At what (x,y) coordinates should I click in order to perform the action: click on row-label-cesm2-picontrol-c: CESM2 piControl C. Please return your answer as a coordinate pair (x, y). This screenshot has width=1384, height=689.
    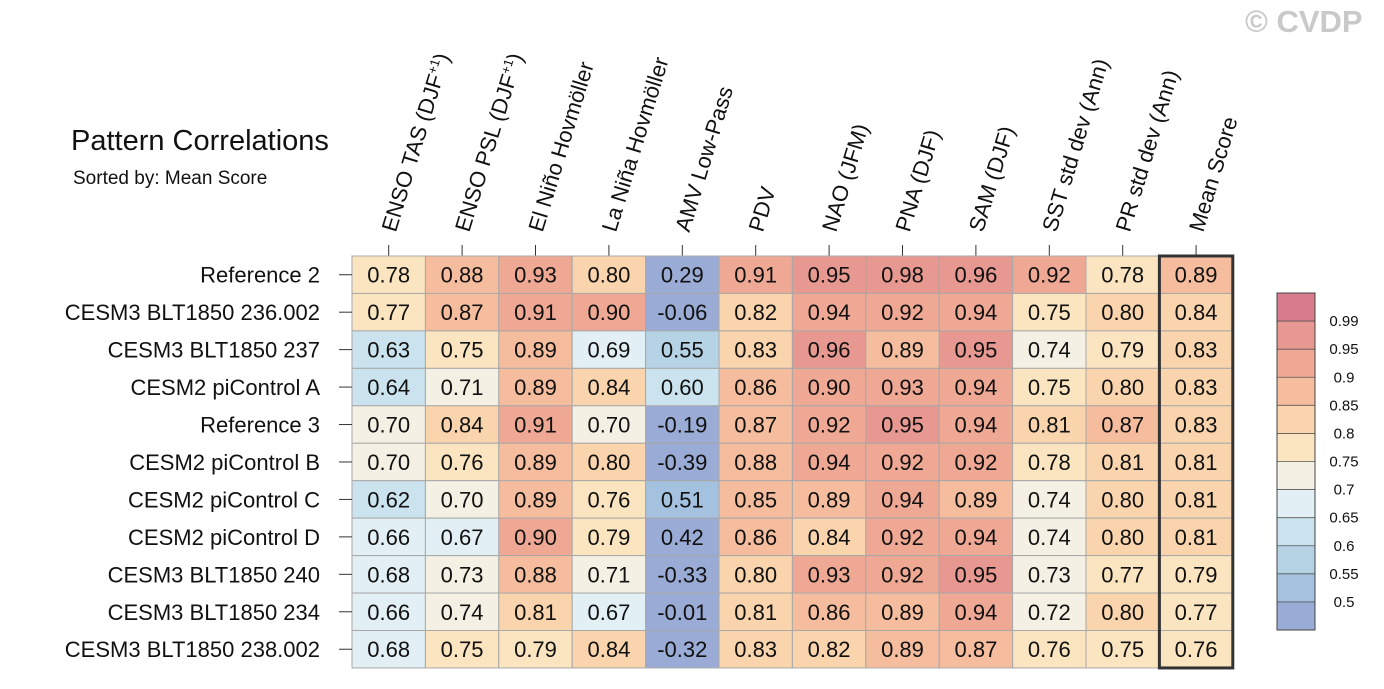
    Looking at the image, I should click on (224, 499).